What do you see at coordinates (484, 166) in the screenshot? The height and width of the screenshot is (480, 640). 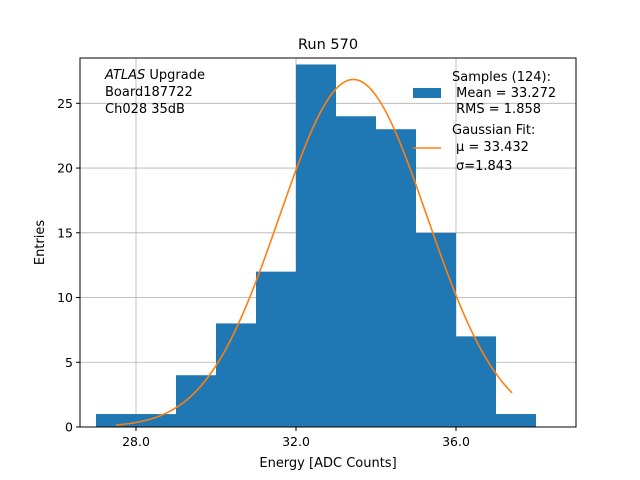 I see `legend-fit-line-3: σ=1.843` at bounding box center [484, 166].